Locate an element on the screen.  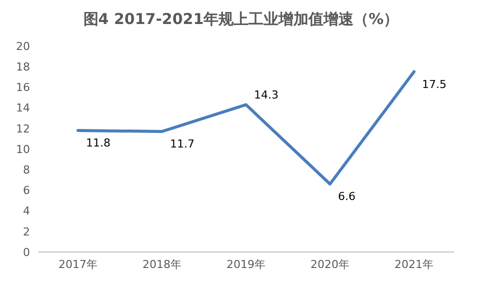
data-label: 17.5 is located at coordinates (434, 84).